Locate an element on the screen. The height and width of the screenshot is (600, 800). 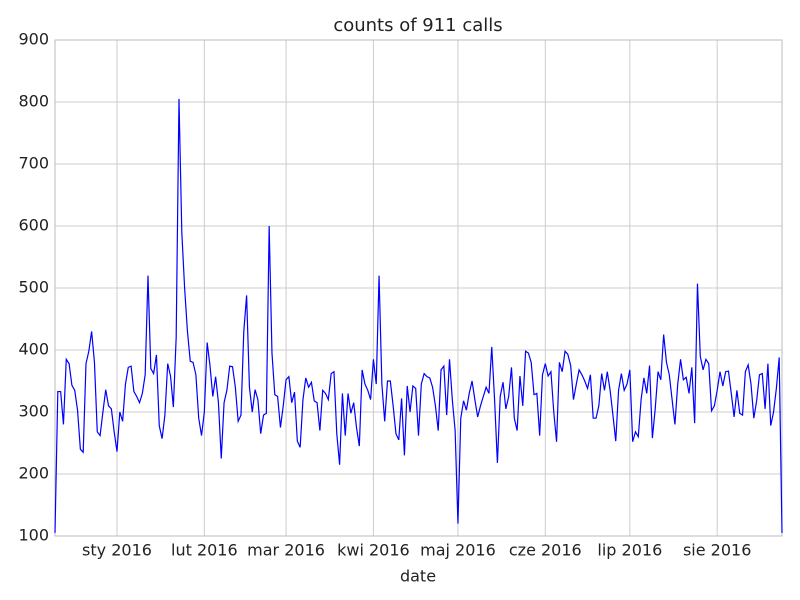
y-tick-label: 300 is located at coordinates (33, 411).